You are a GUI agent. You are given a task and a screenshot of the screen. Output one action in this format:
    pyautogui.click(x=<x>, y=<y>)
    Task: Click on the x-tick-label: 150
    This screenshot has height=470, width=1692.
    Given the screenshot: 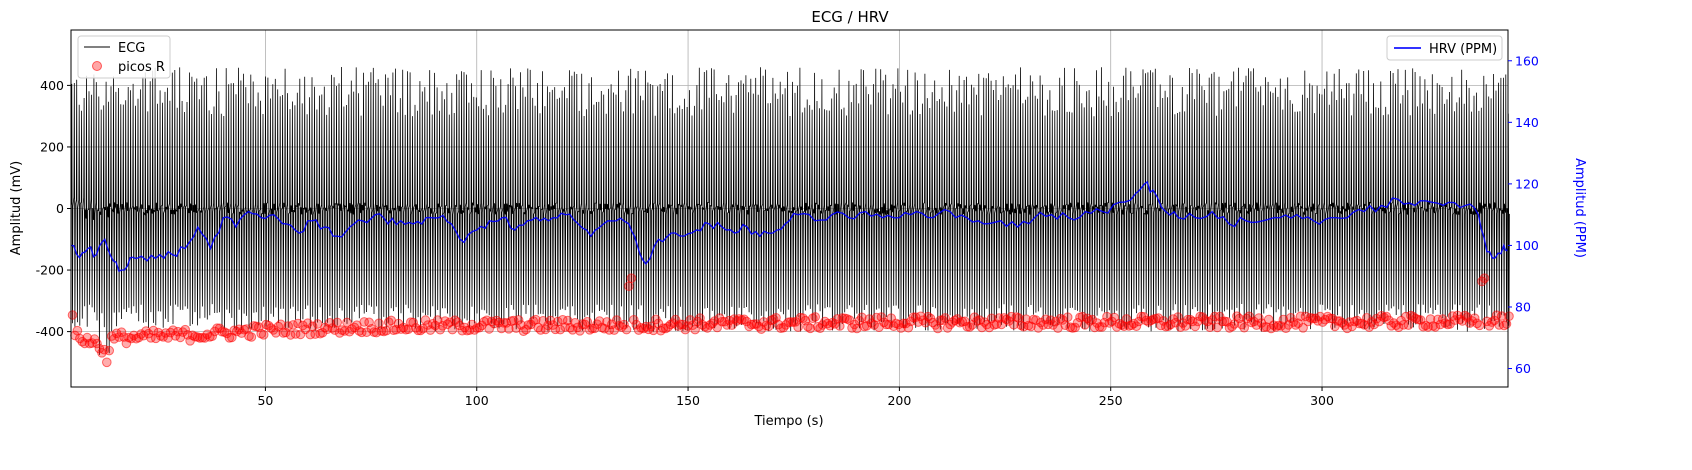 What is the action you would take?
    pyautogui.click(x=688, y=400)
    